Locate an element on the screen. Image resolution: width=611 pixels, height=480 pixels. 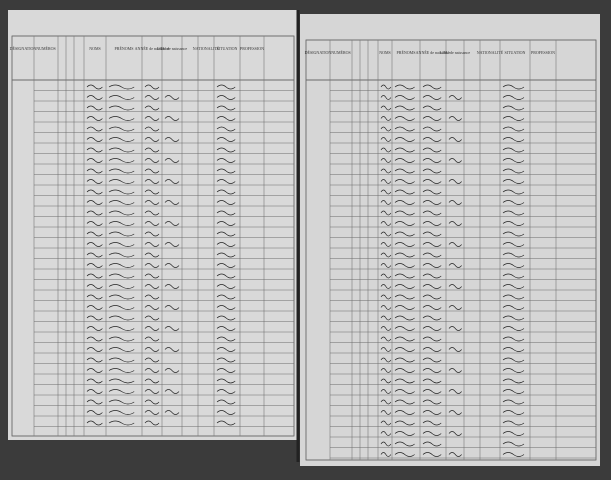
column-header: NUMÉROS is located at coordinates (46, 48).